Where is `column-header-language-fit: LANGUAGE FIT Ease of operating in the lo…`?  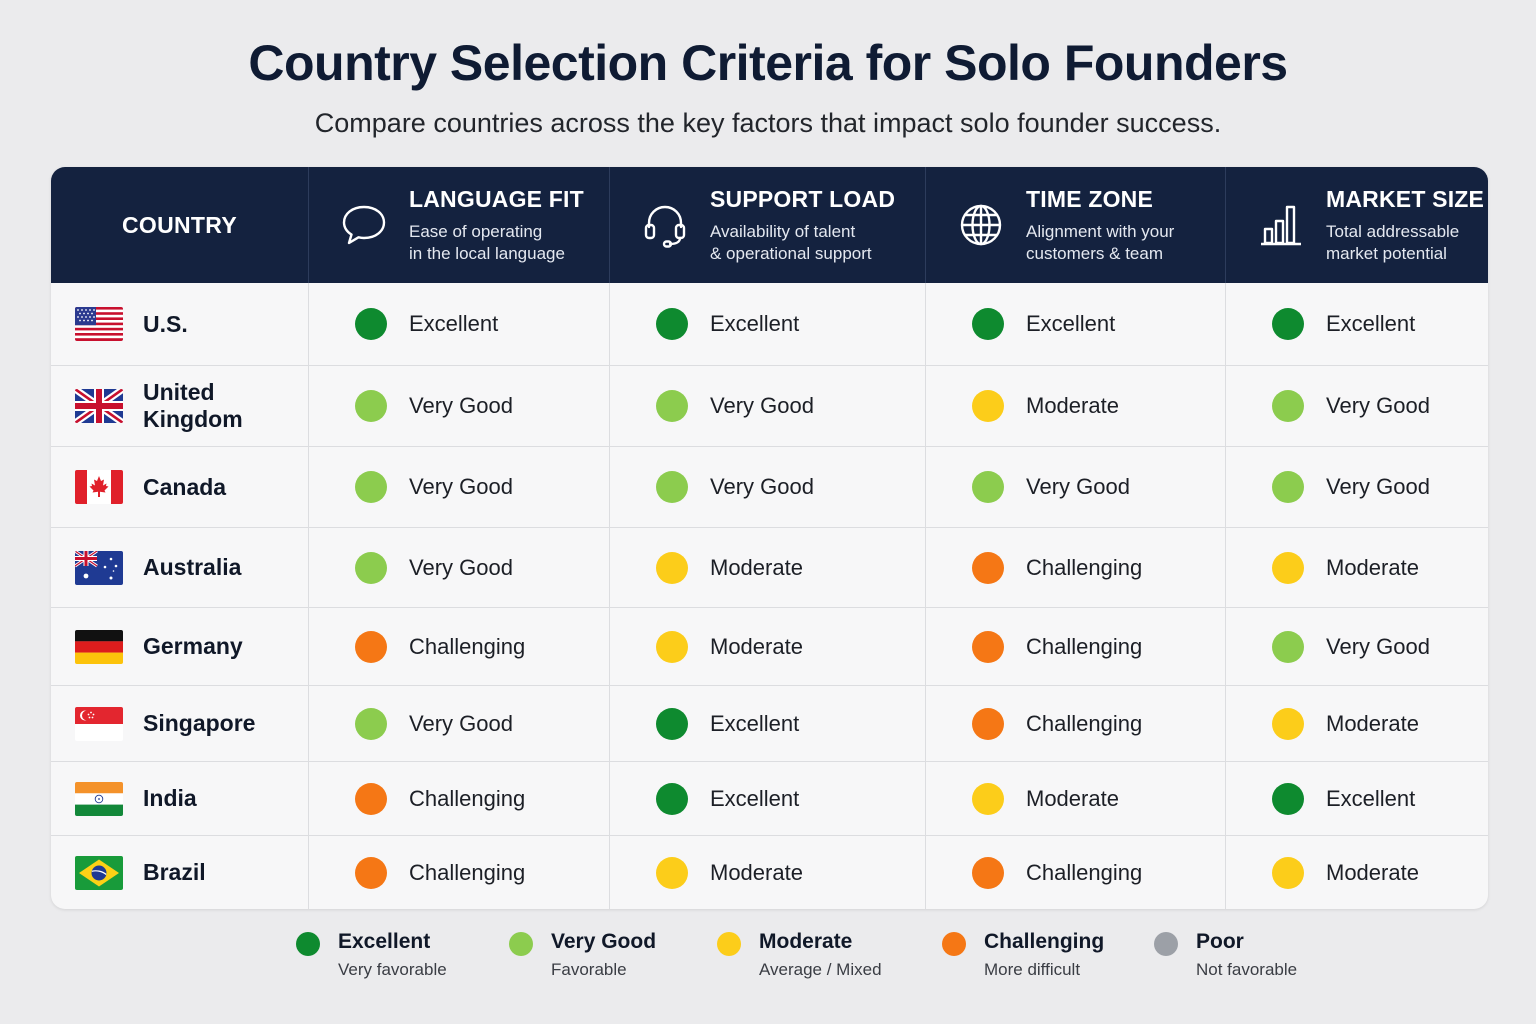
column-header-language-fit: LANGUAGE FIT Ease of operating in the lo… is located at coordinates (459, 225).